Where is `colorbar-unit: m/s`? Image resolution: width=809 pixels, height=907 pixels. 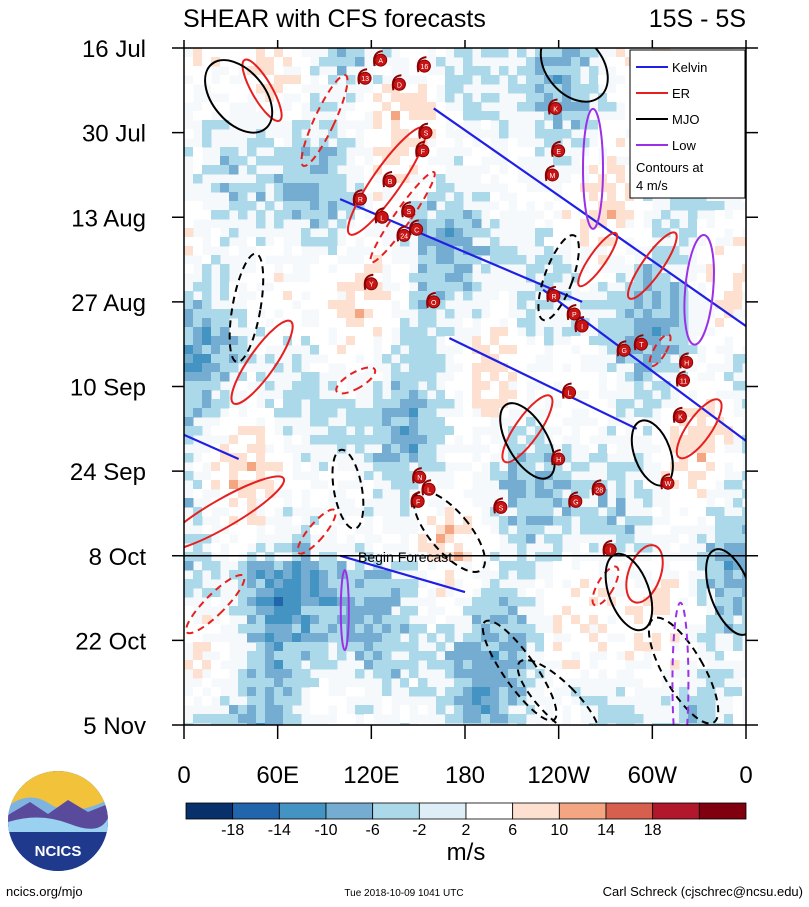 colorbar-unit: m/s is located at coordinates (466, 852).